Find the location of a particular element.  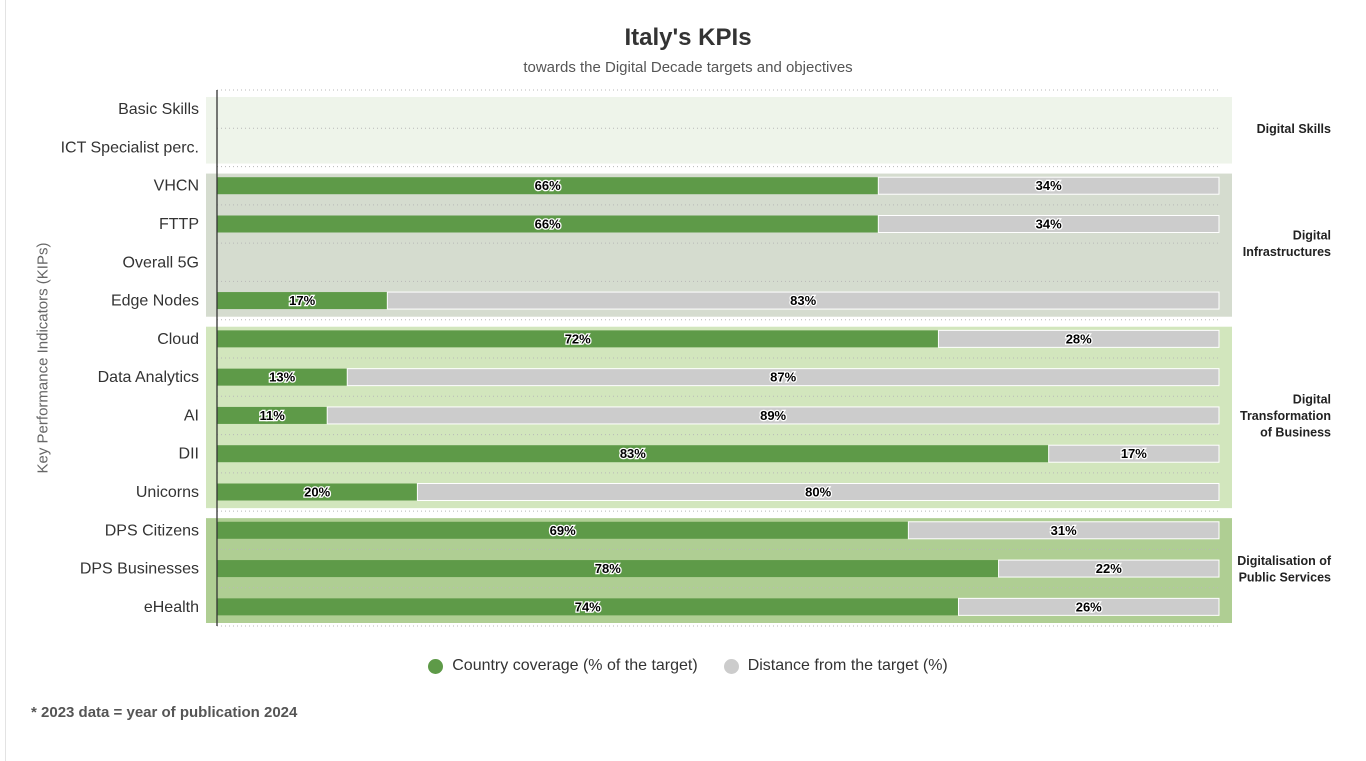

data-label-distance: 17% is located at coordinates (1134, 453).